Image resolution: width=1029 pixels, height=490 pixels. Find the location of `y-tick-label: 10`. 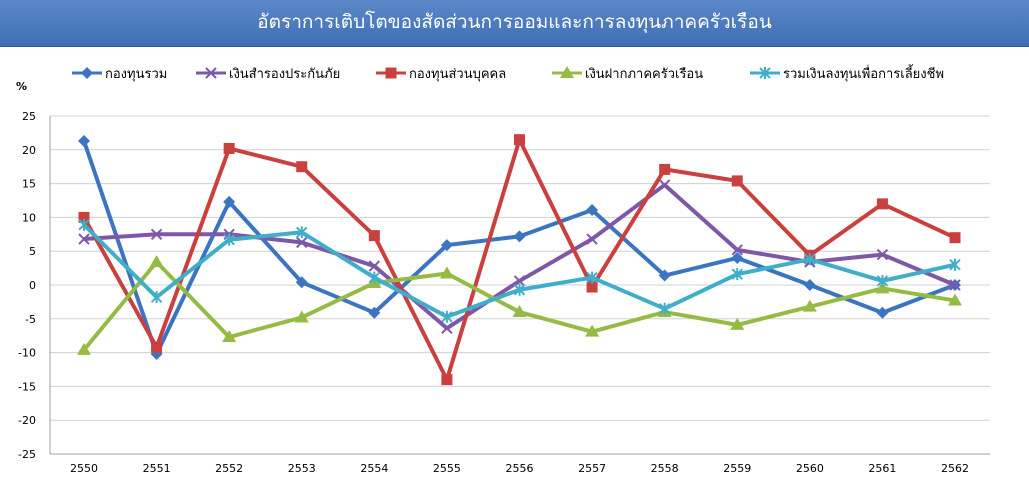

y-tick-label: 10 is located at coordinates (29, 217).